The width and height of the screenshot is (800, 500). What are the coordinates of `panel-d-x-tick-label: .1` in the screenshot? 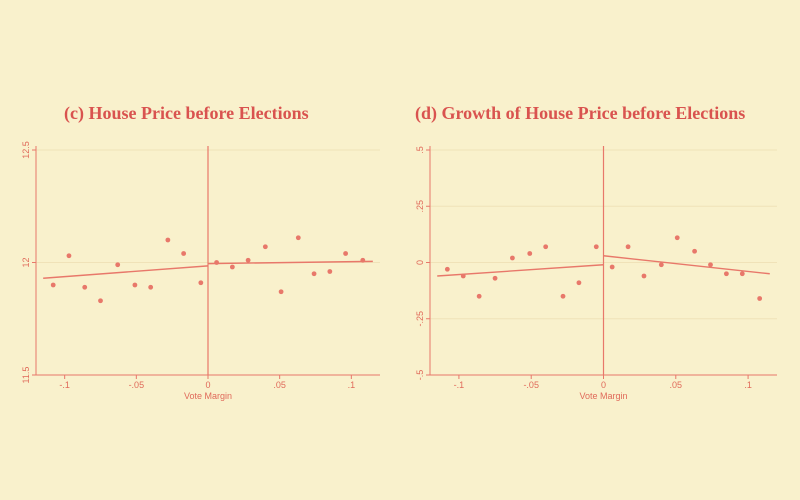 It's located at (748, 385).